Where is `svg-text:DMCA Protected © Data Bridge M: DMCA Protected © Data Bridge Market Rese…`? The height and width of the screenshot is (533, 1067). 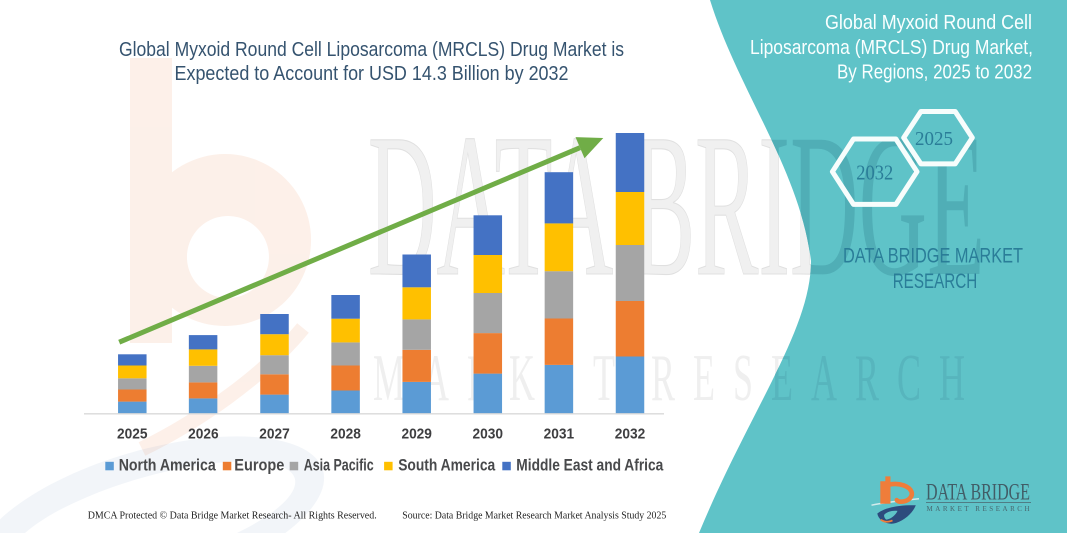 svg-text:DMCA Protected © Data Bridge M: DMCA Protected © Data Bridge Market Rese… is located at coordinates (232, 515).